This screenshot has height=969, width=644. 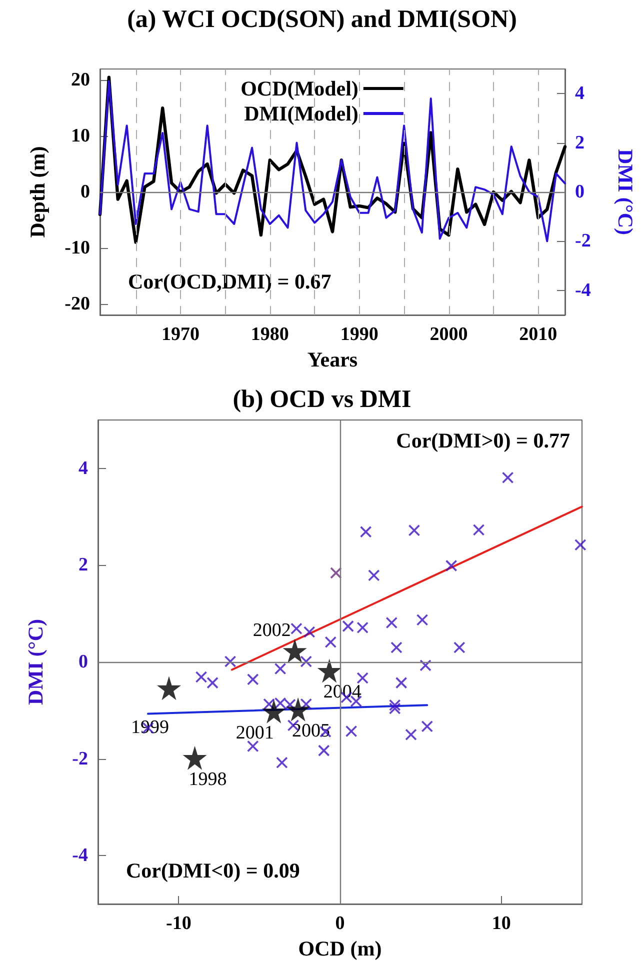 I want to click on x-tick-label: 1970, so click(x=180, y=334).